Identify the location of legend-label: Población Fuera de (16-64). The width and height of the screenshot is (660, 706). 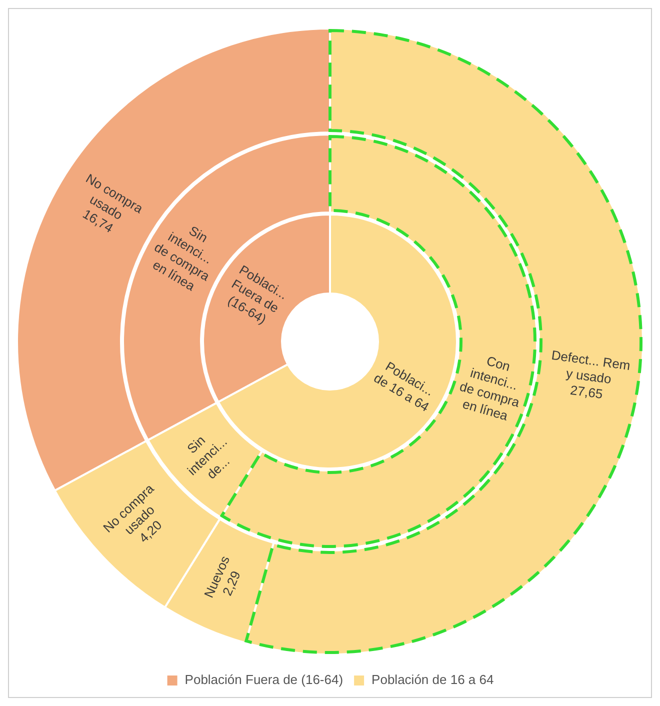
(264, 680).